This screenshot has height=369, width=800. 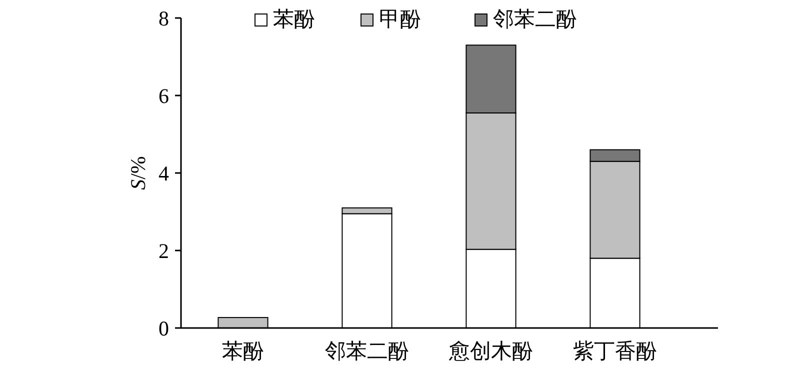 I want to click on y-tick-label: 2, so click(x=163, y=250).